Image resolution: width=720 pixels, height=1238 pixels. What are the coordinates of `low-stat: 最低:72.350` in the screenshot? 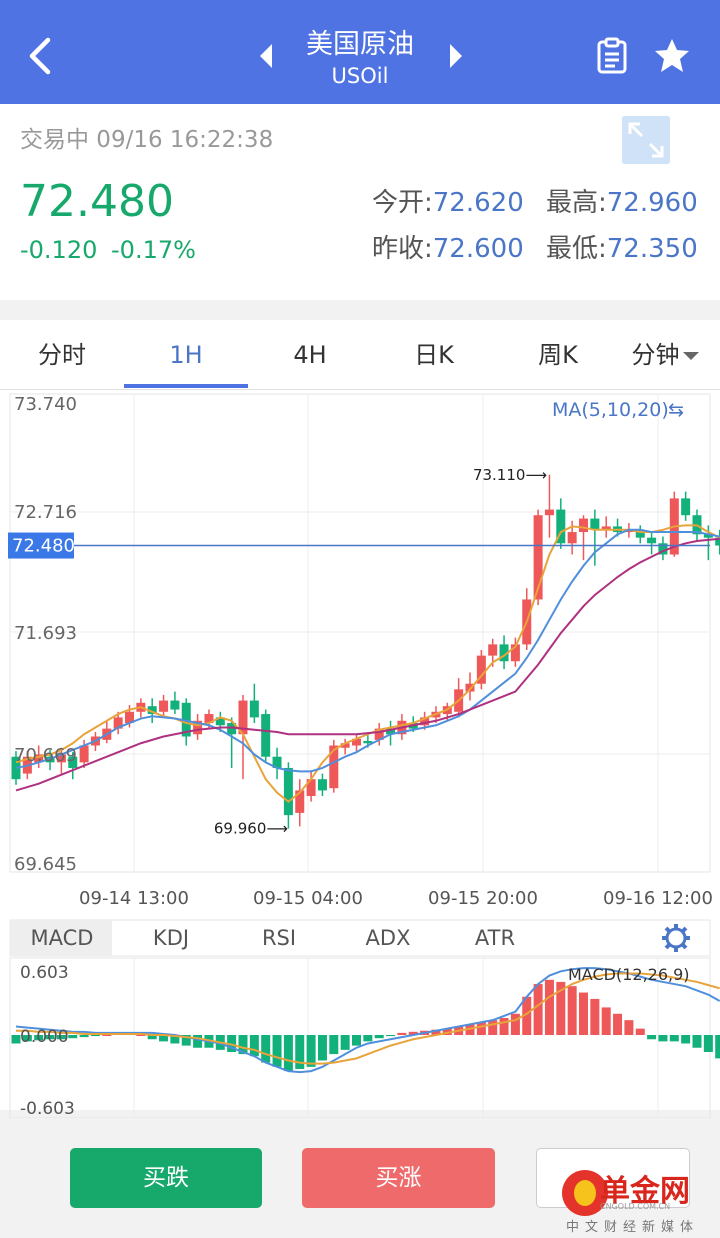 It's located at (622, 246).